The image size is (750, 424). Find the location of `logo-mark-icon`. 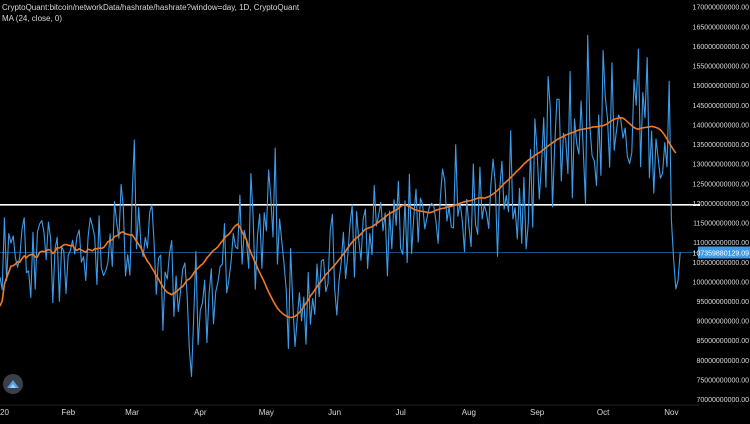

logo-mark-icon is located at coordinates (13, 384).